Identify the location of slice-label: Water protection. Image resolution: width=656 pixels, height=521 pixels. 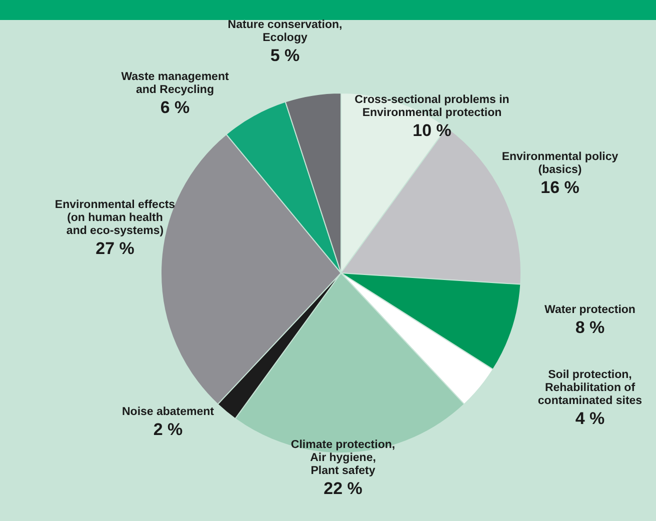
(590, 310).